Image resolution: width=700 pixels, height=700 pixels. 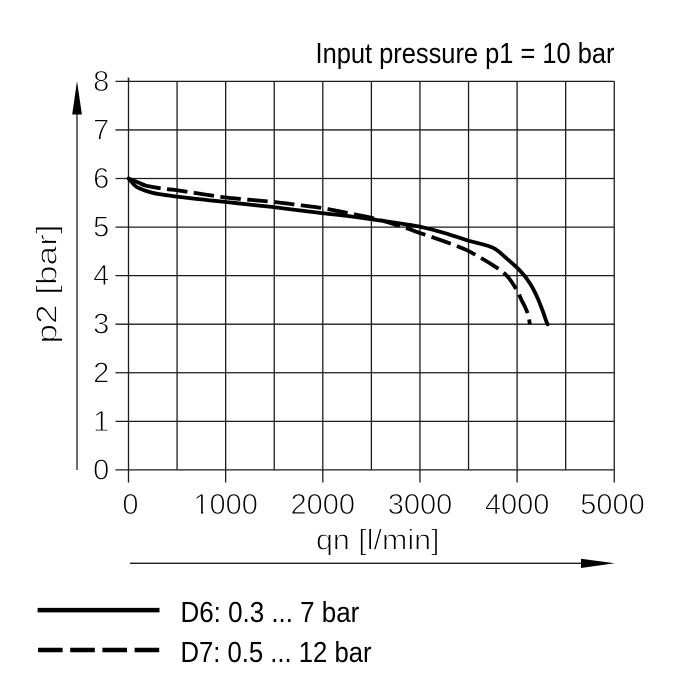 What do you see at coordinates (101, 131) in the screenshot?
I see `svg-text: 7` at bounding box center [101, 131].